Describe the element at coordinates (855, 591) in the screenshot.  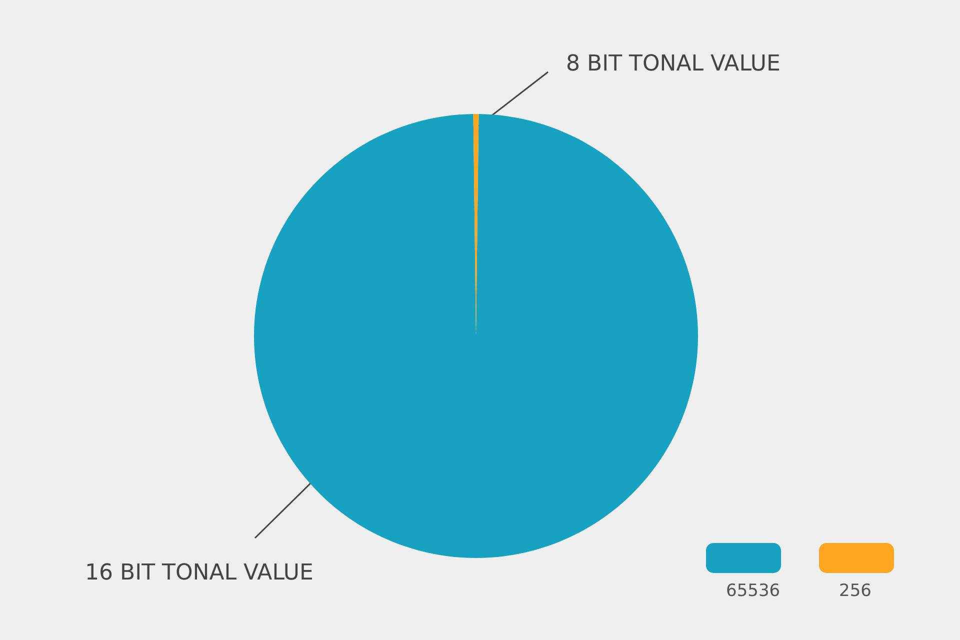
I see `legend-label: 256` at that location.